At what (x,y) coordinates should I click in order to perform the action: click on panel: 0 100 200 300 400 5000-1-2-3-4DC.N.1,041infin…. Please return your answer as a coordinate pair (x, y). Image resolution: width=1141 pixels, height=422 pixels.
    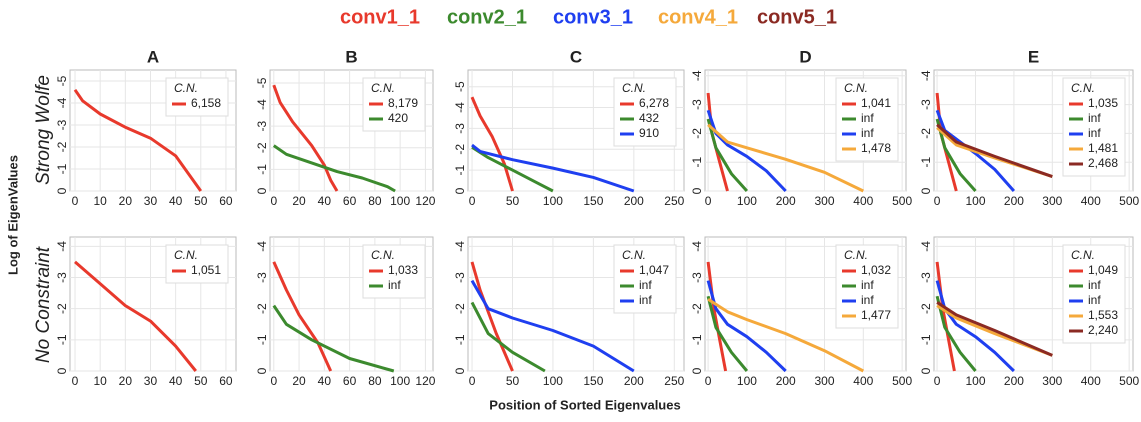
    Looking at the image, I should click on (801, 127).